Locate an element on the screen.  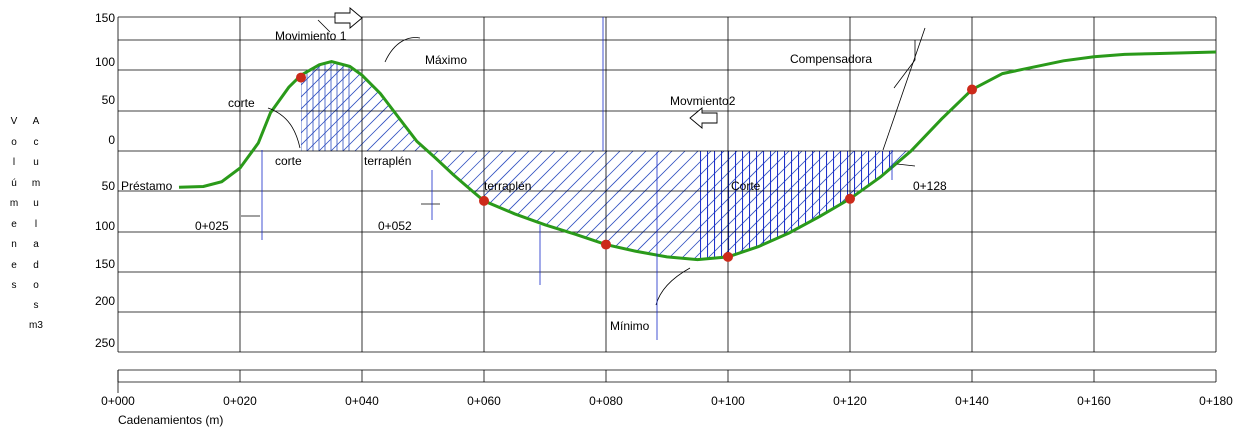
y-tick-label: 0 is located at coordinates (111, 140).